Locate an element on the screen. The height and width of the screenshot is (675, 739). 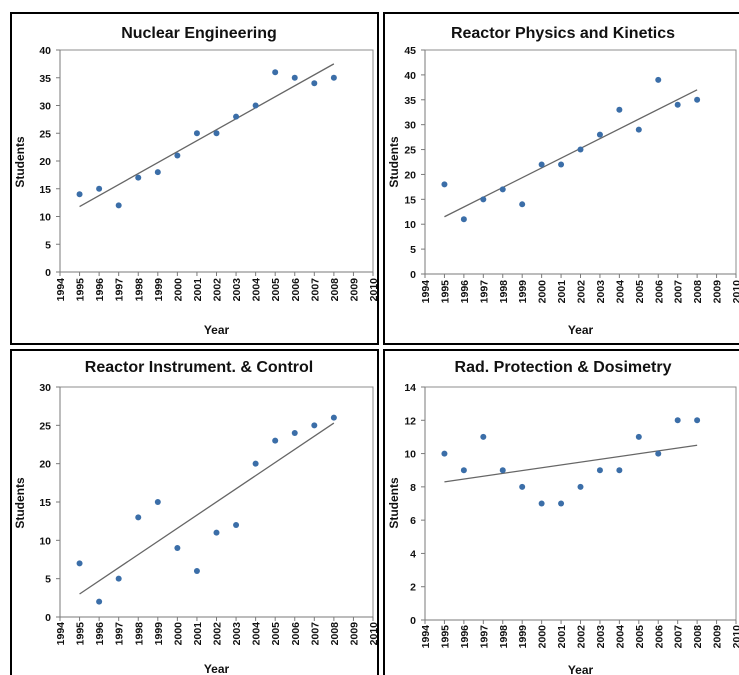
chart-title: Reactor Physics and Kinetics is located at coordinates (563, 33).